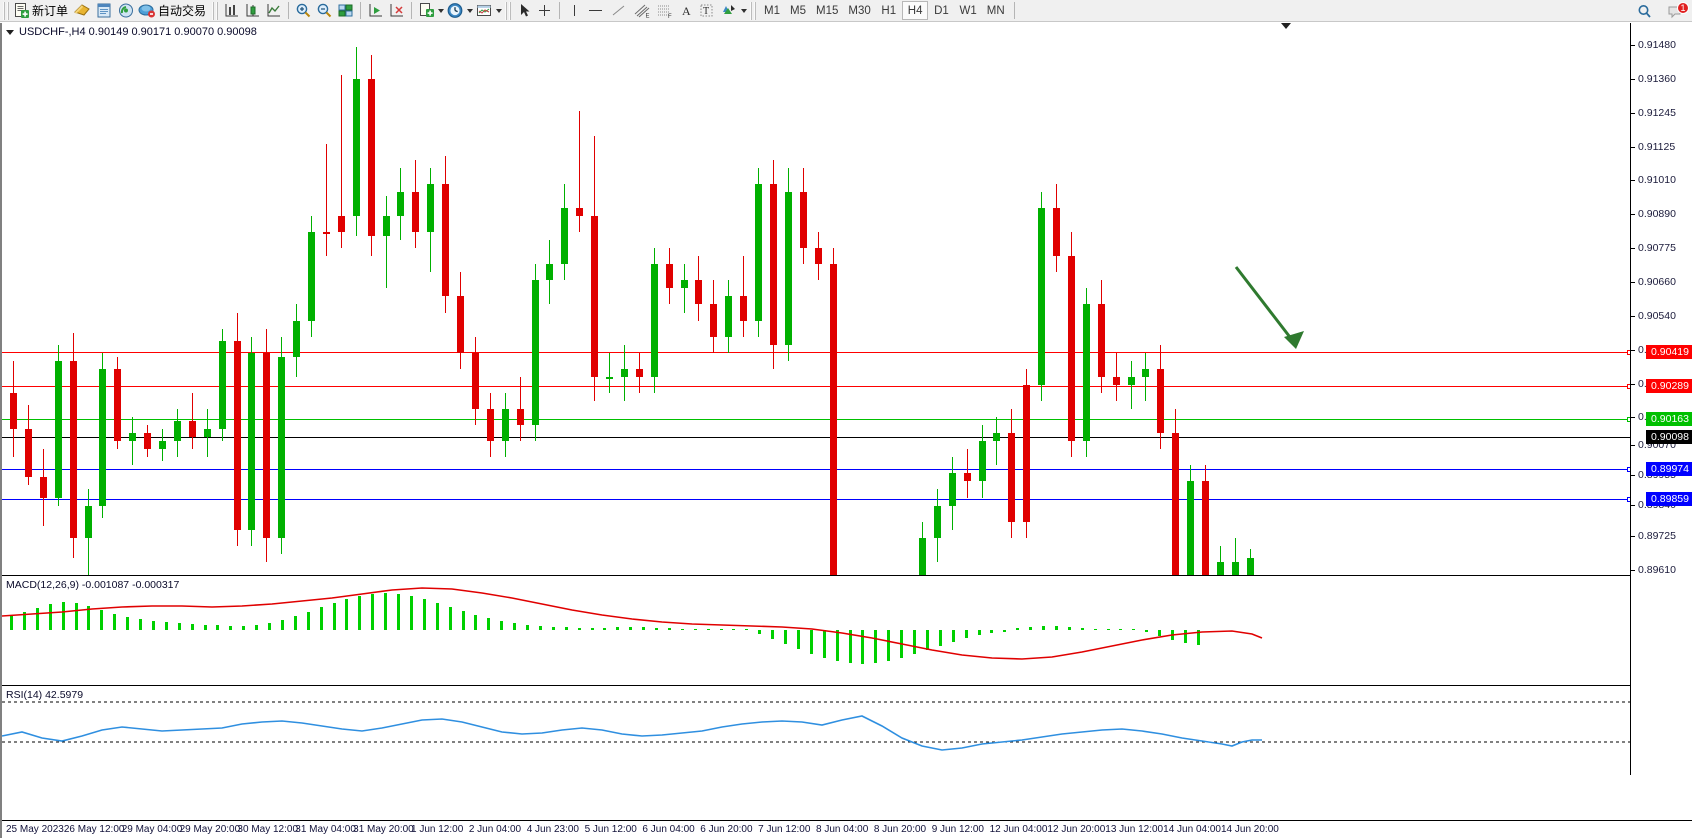 This screenshot has width=1692, height=838. Describe the element at coordinates (889, 10) in the screenshot. I see `timeframe-h1: H1` at that location.